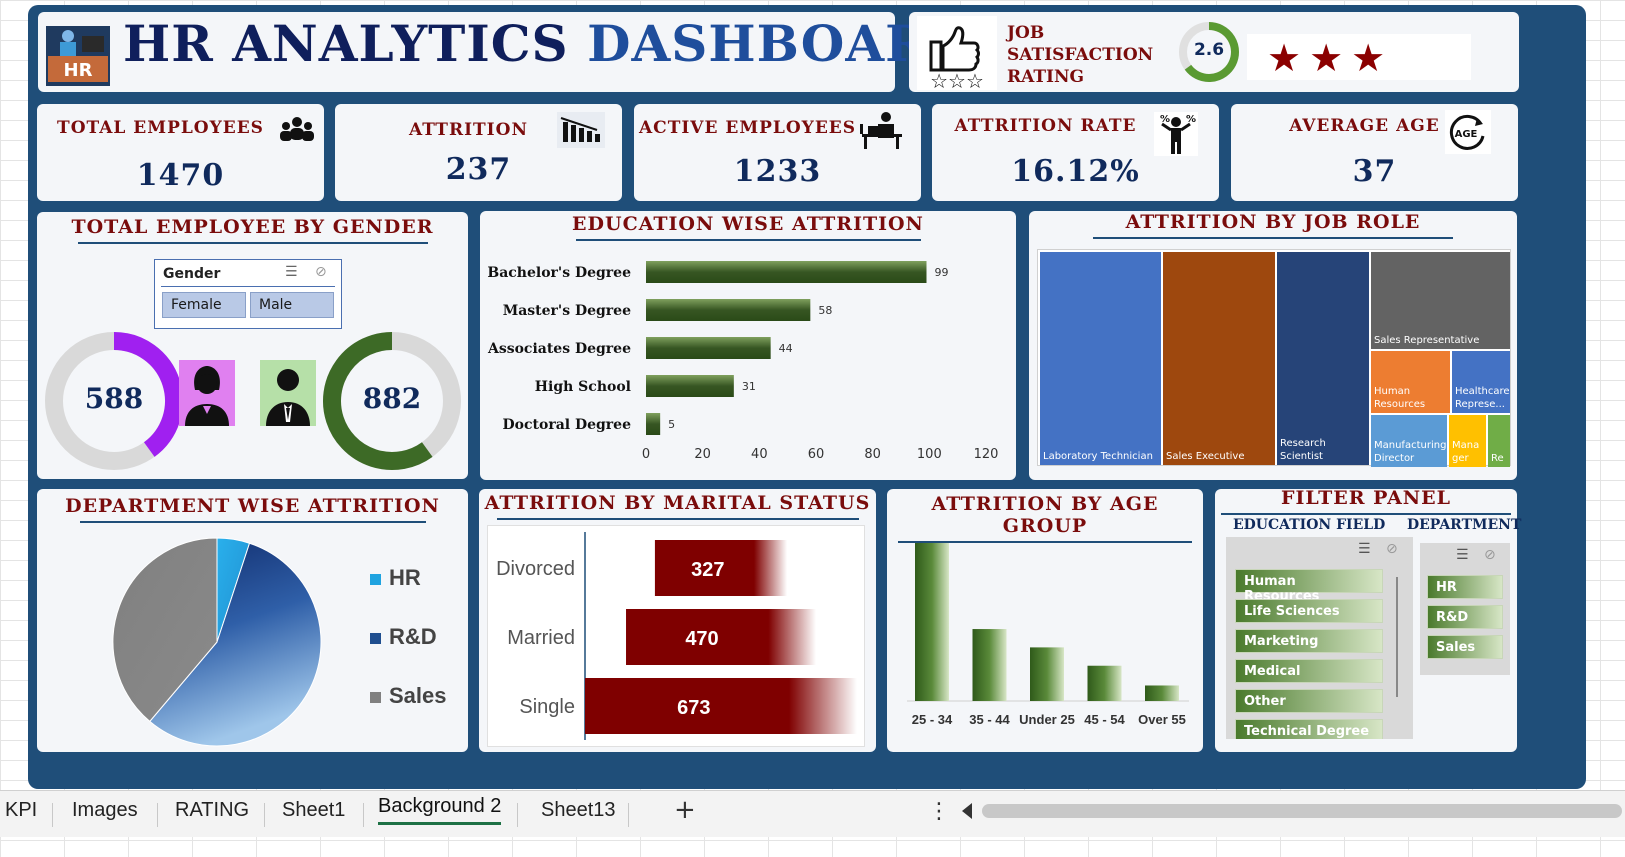 The width and height of the screenshot is (1625, 857). I want to click on marital-category-label: Divorced, so click(535, 569).